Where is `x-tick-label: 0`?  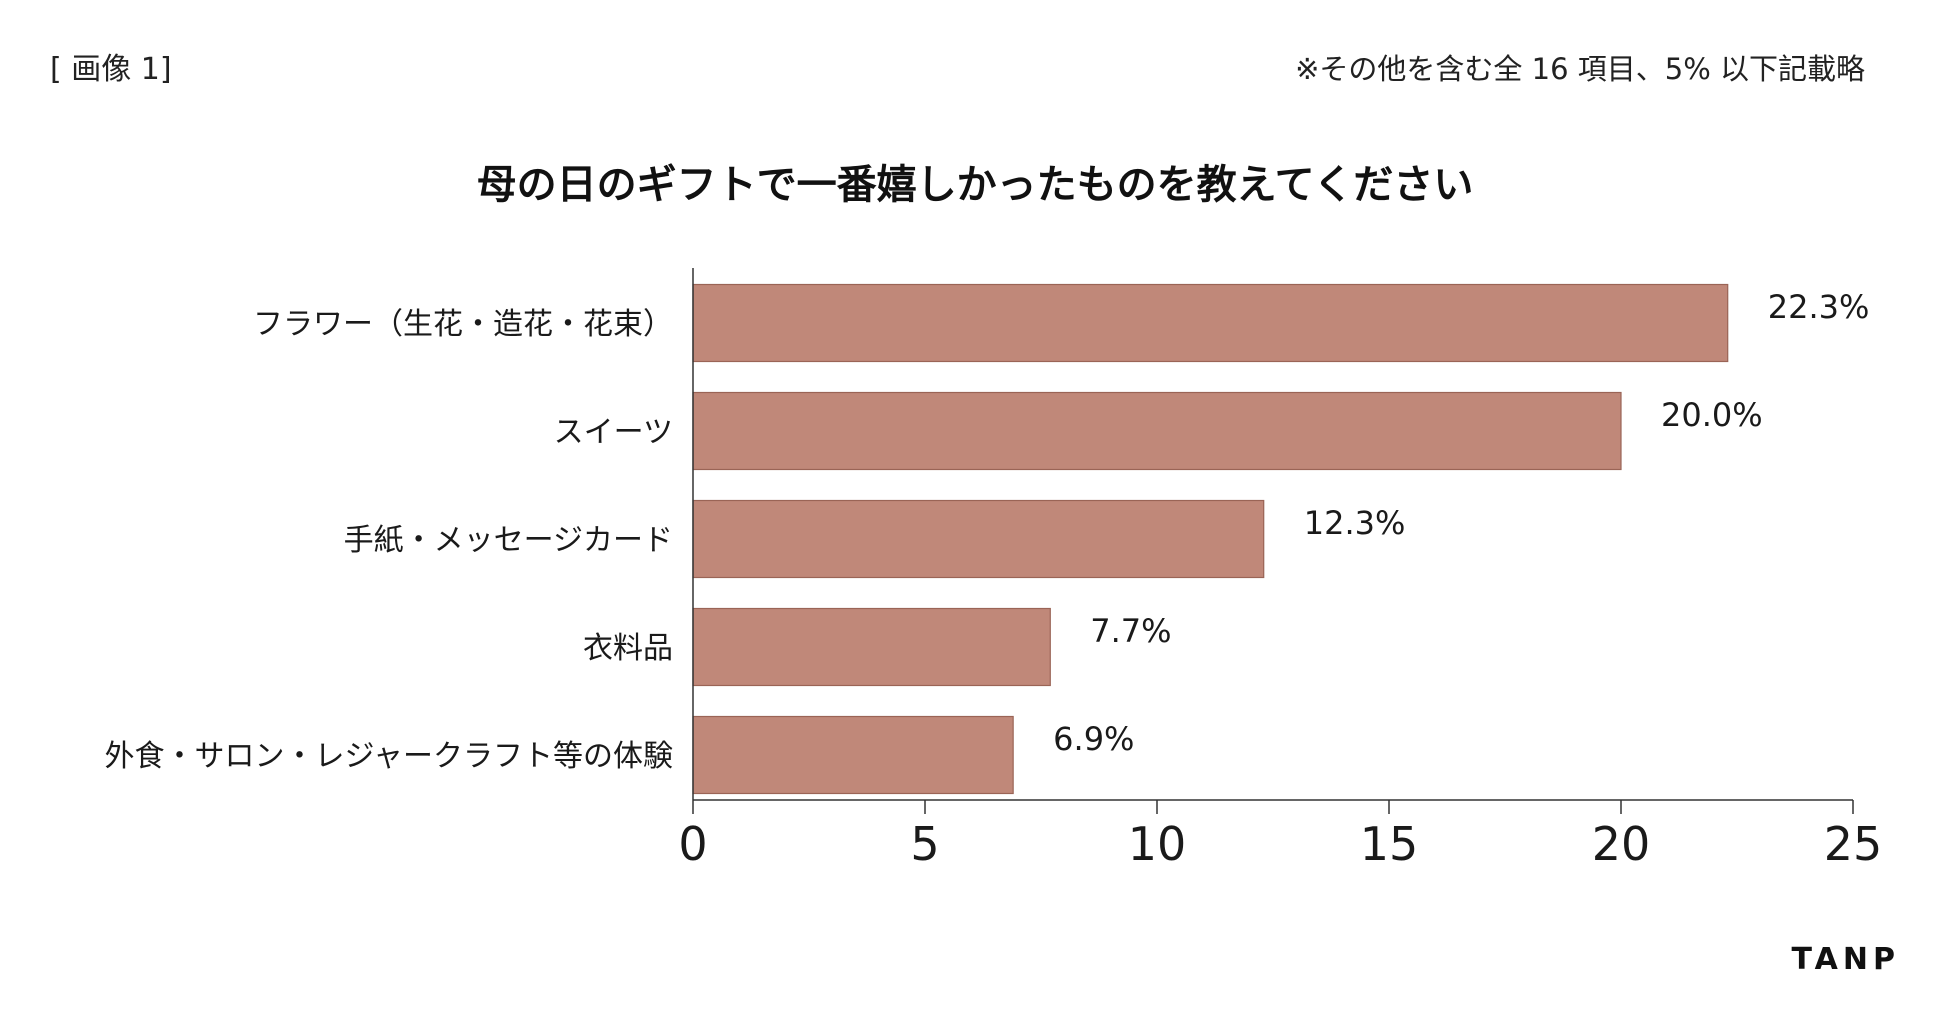
x-tick-label: 0 is located at coordinates (692, 844).